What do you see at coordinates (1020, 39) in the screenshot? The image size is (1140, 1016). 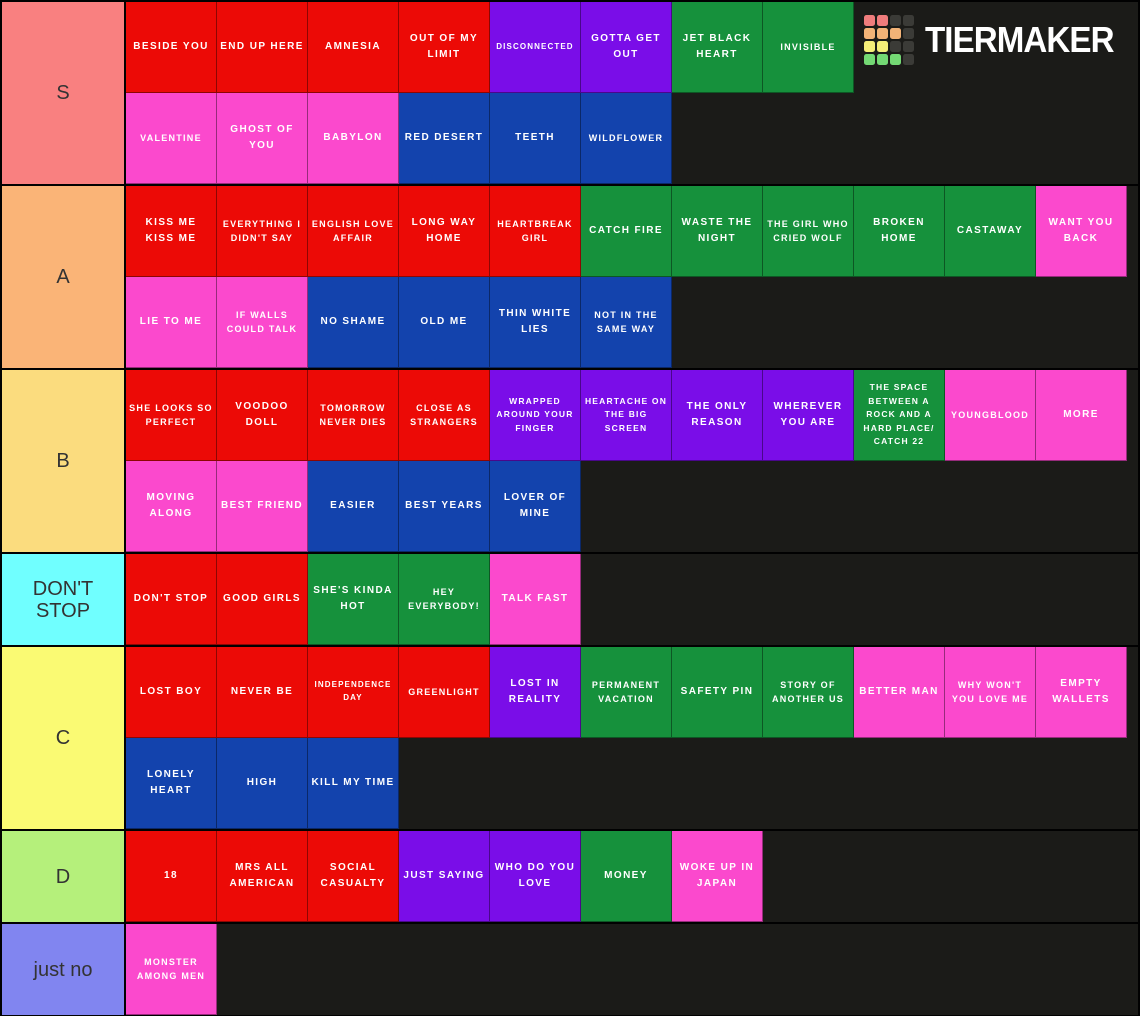 I see `tiermaker-logo-text: TIERMAKER` at bounding box center [1020, 39].